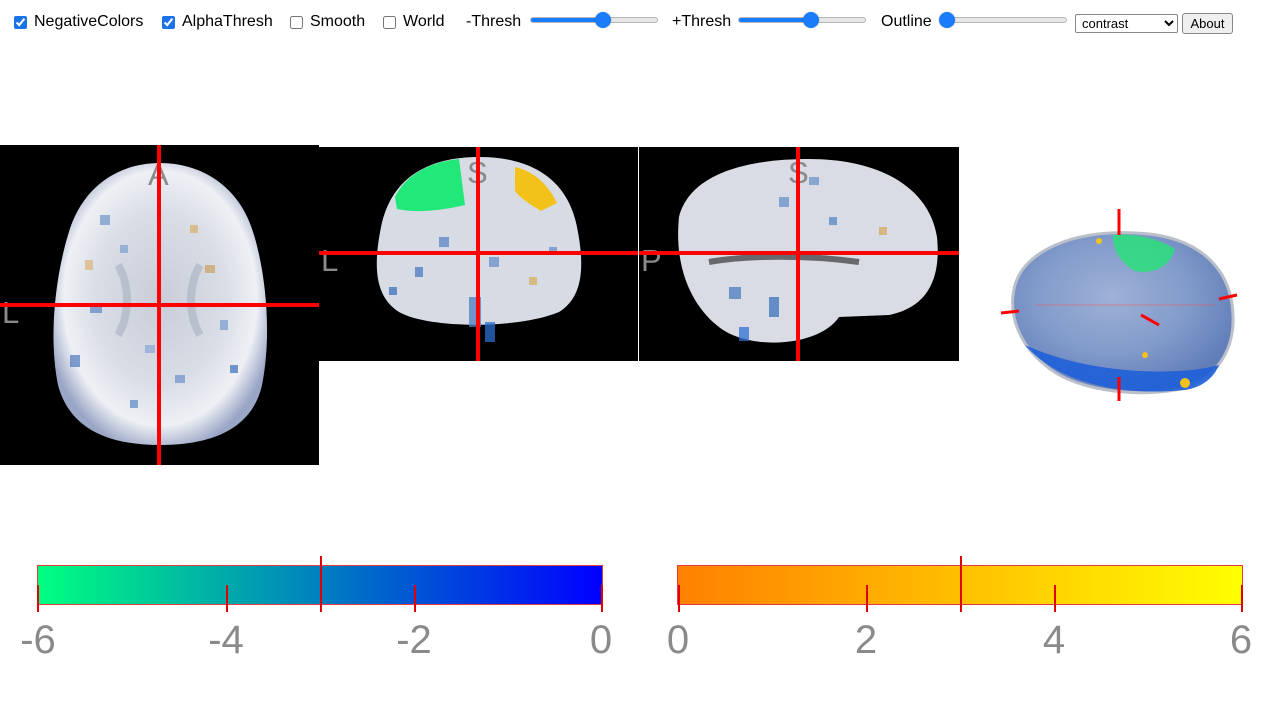  Describe the element at coordinates (810, 20) in the screenshot. I see `pos-thresh-slider-thumb` at that location.